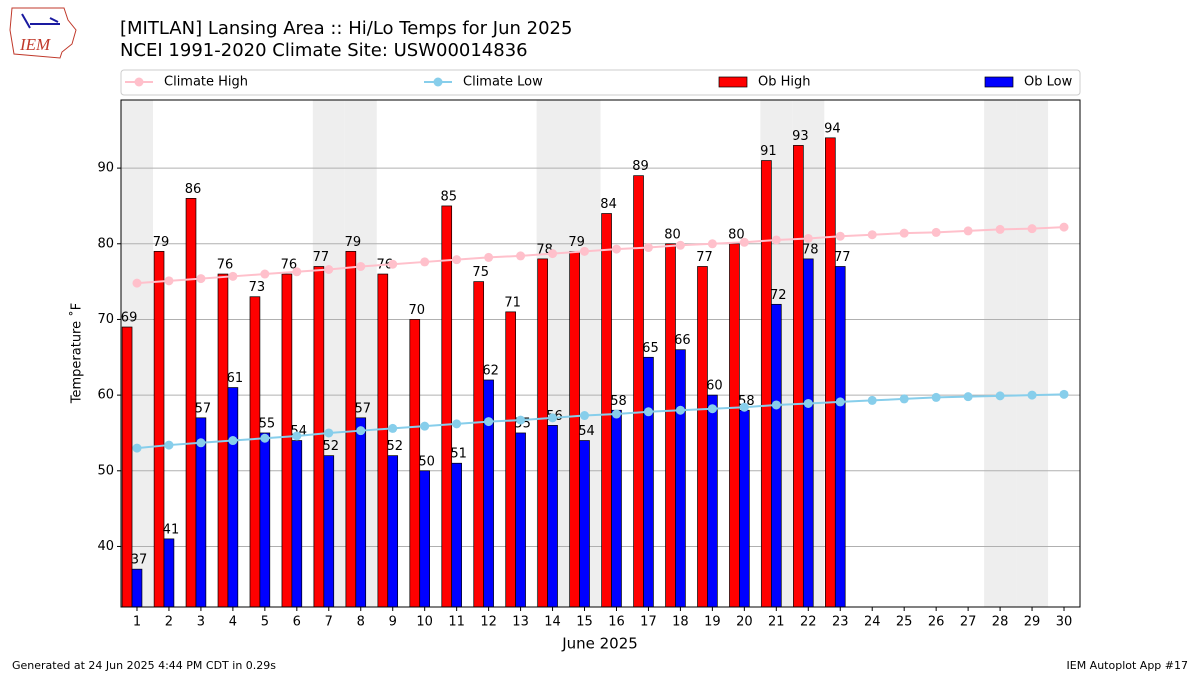 The image size is (1200, 675). Describe the element at coordinates (712, 622) in the screenshot. I see `x-tick-label: 19` at that location.